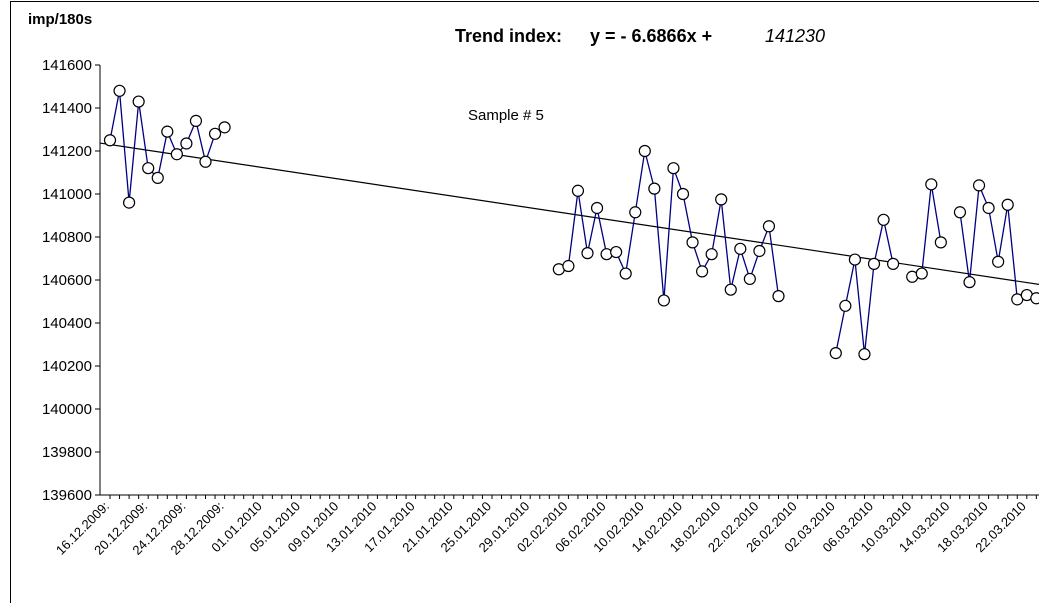  I want to click on y-tick-label: 140000, so click(67, 409).